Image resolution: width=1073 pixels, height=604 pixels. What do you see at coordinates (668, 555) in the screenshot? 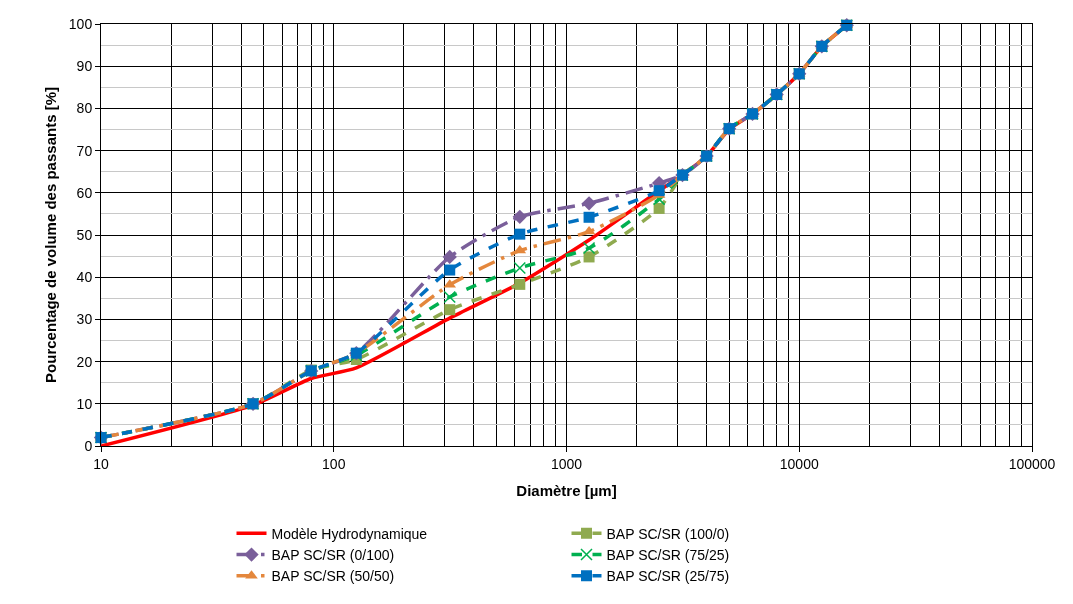
I see `legend-label: BAP SC/SR (75/25)` at bounding box center [668, 555].